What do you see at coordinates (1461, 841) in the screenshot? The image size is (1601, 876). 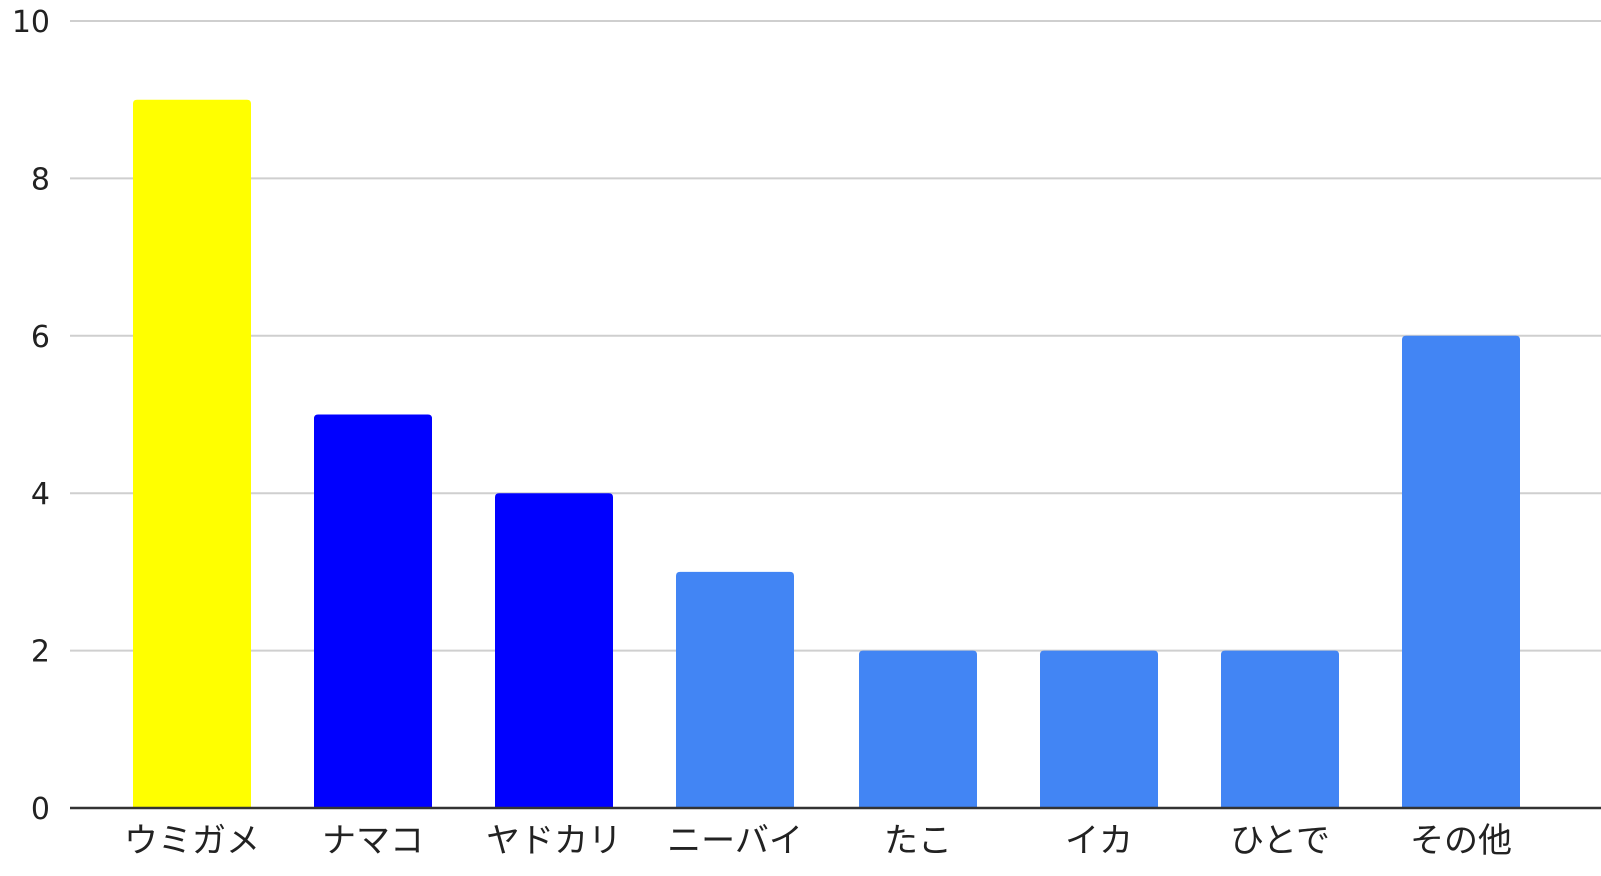 I see `x-category-label: その他` at bounding box center [1461, 841].